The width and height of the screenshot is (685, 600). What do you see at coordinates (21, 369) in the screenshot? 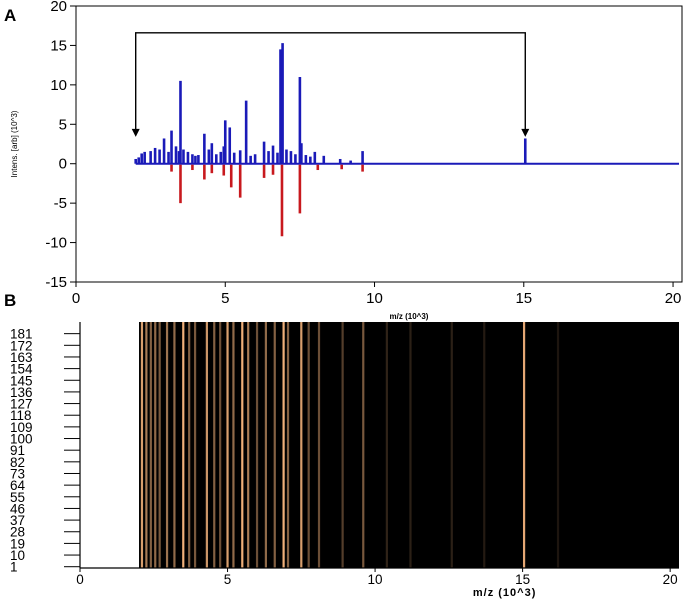
I see `heatmap-y-tick-label: 154` at bounding box center [21, 369].